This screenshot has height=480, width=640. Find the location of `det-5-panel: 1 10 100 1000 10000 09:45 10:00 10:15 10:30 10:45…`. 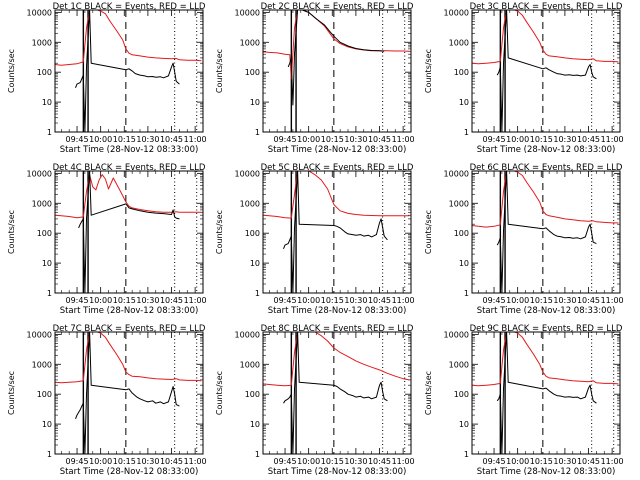

det-5-panel: 1 10 100 1000 10000 09:45 10:00 10:15 10:30 10:45… is located at coordinates (315, 239).